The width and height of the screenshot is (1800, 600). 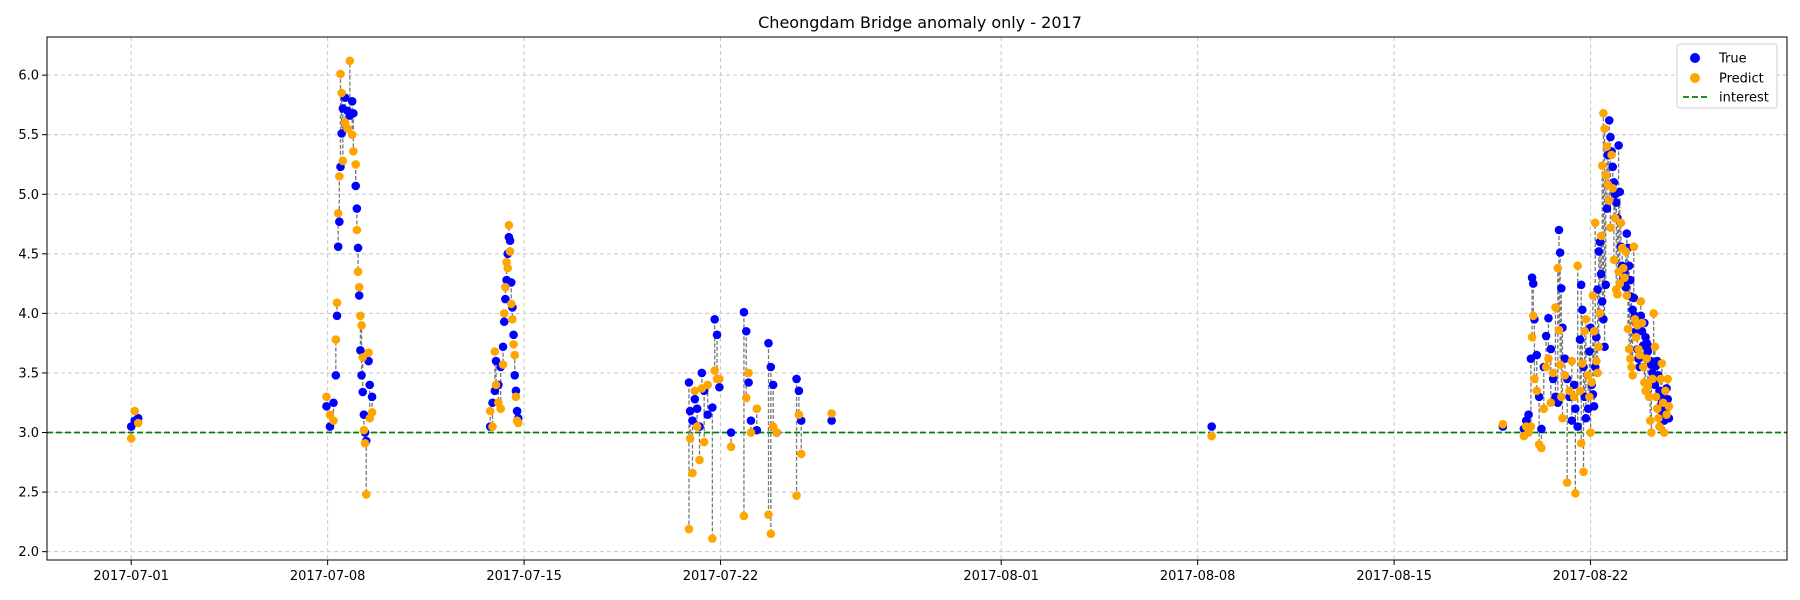 I want to click on legend-interest-label: interest, so click(x=1744, y=98).